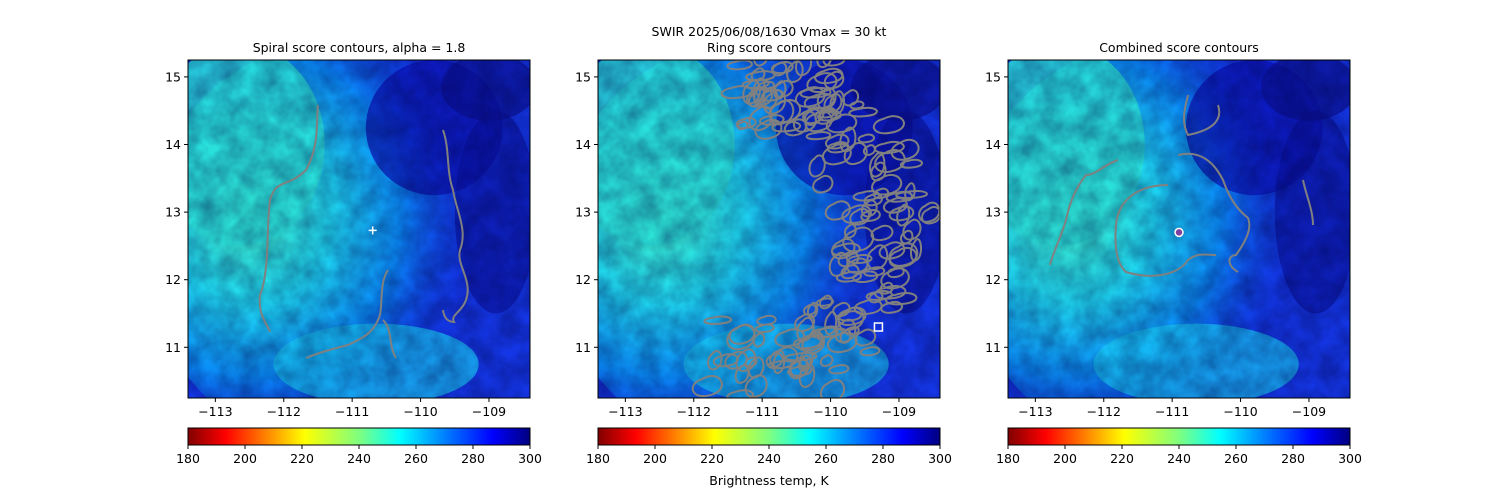 This screenshot has width=1500, height=500. What do you see at coordinates (1179, 47) in the screenshot?
I see `panel-title: Combined score contours` at bounding box center [1179, 47].